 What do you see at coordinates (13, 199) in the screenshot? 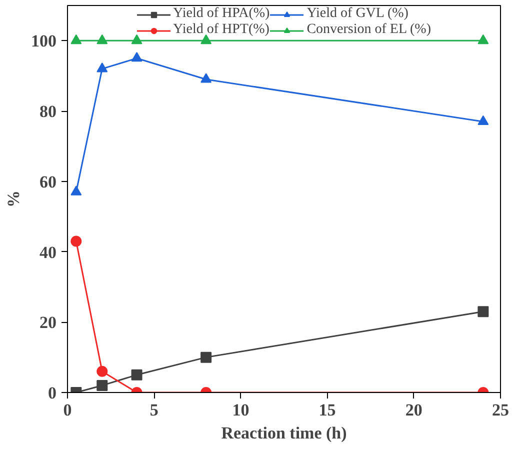
I see `y-axis-title: %` at bounding box center [13, 199].